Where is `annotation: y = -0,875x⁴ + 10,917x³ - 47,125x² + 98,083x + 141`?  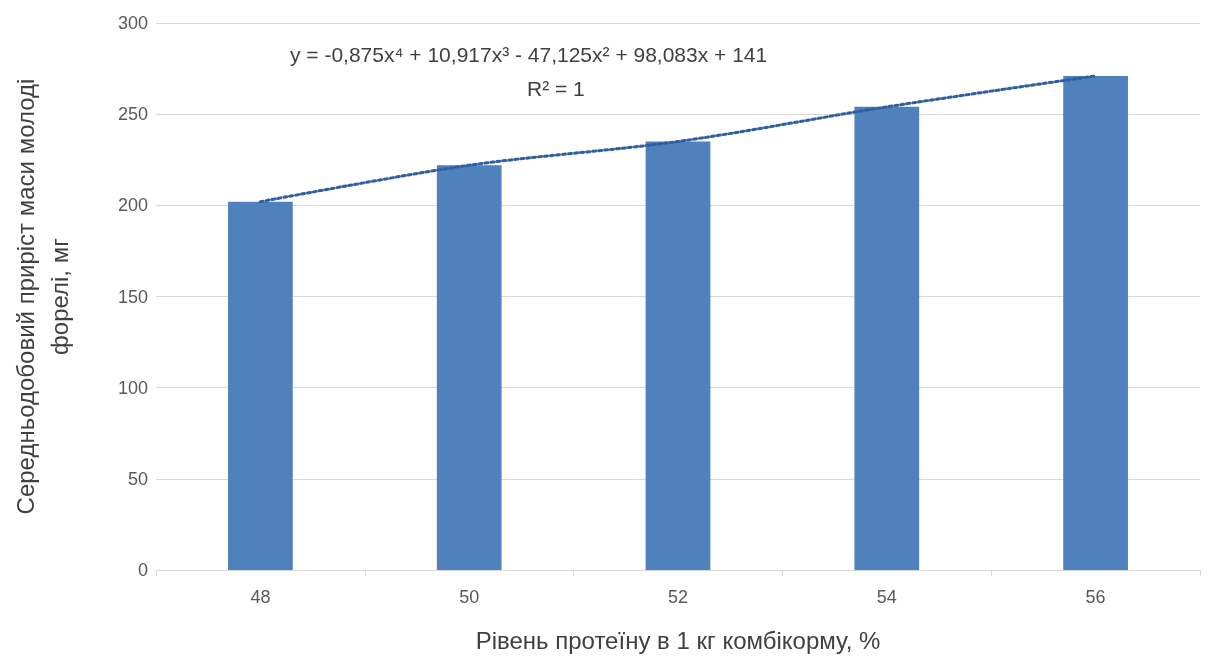 annotation: y = -0,875x⁴ + 10,917x³ - 47,125x² + 98,083x + 141 is located at coordinates (529, 54).